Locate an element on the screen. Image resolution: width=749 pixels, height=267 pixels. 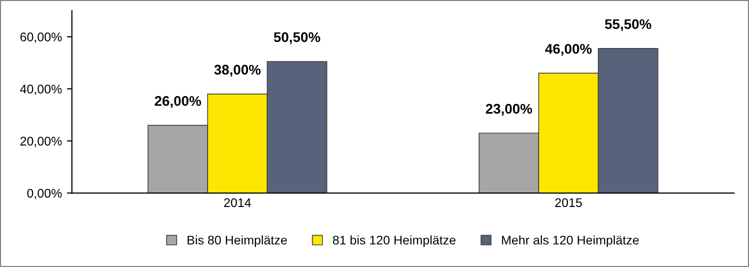
x-tick-label: 2015 is located at coordinates (568, 203).